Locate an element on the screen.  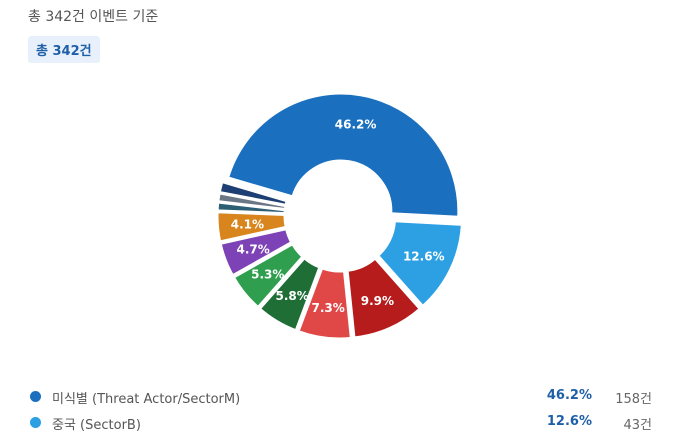
slice-label-5: 4.7% is located at coordinates (253, 249).